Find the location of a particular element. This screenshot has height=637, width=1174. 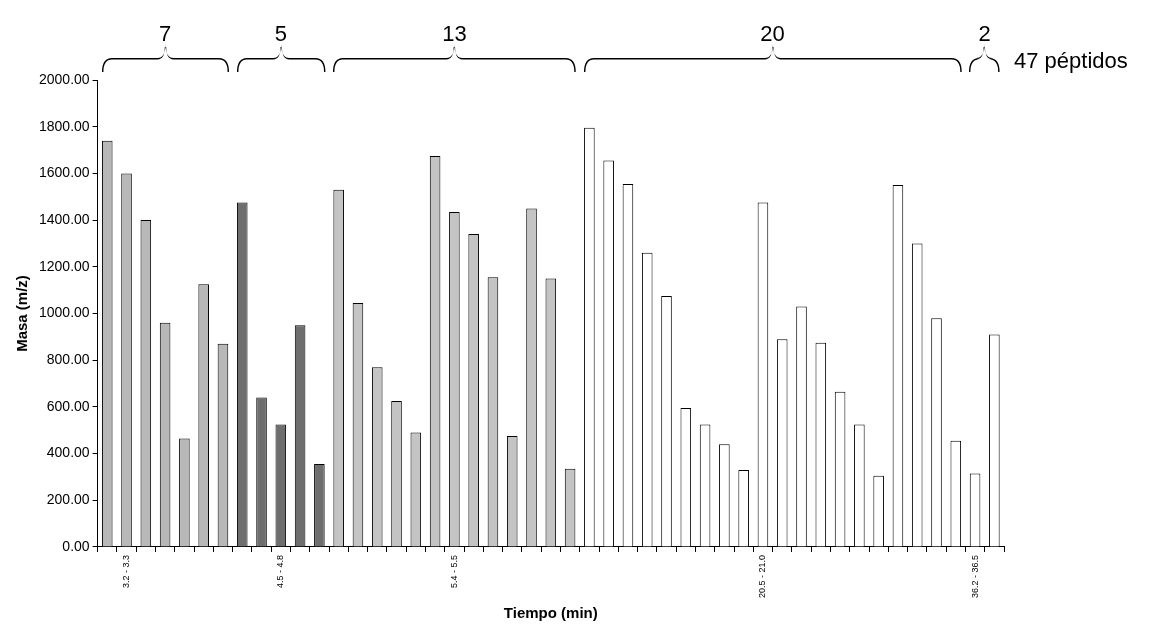

x-tick-label: 3.2 - 3.3 is located at coordinates (126, 571).